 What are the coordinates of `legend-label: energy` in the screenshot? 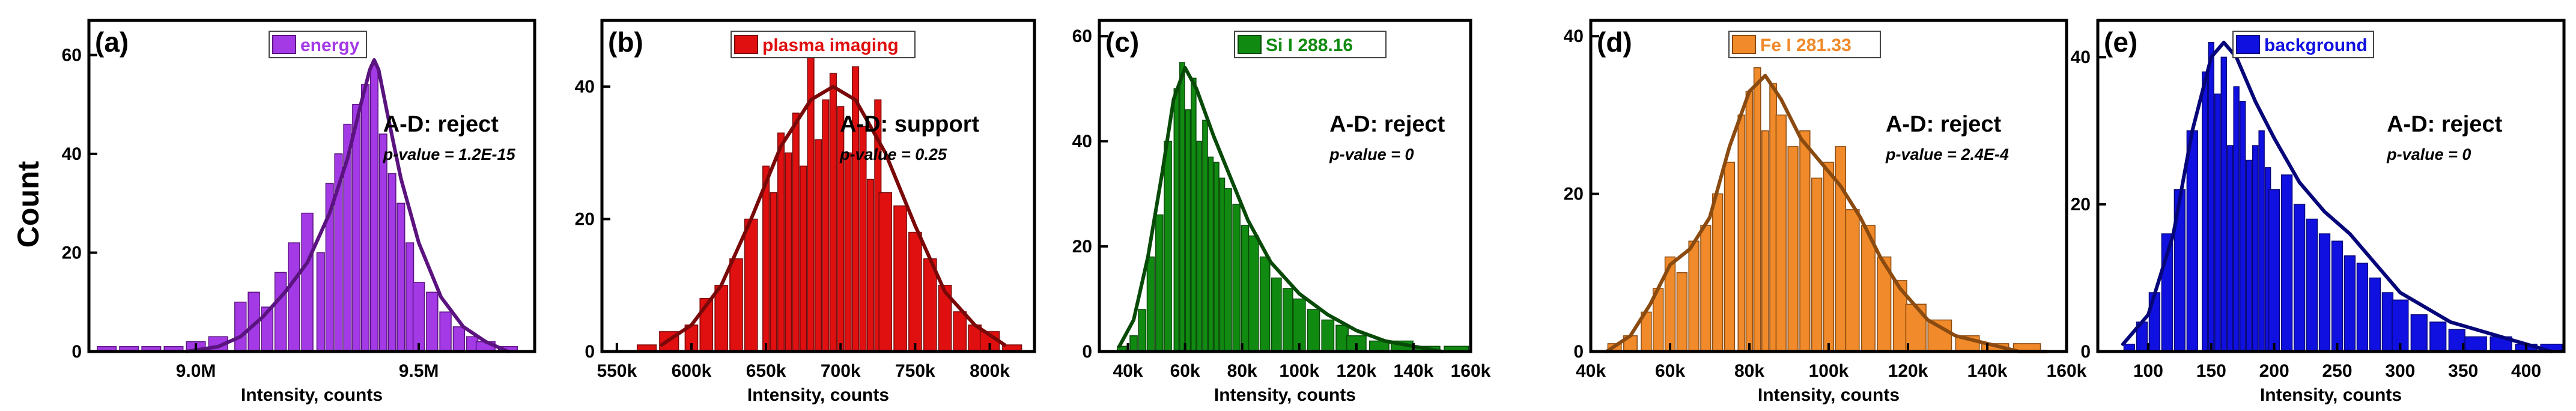 It's located at (330, 45).